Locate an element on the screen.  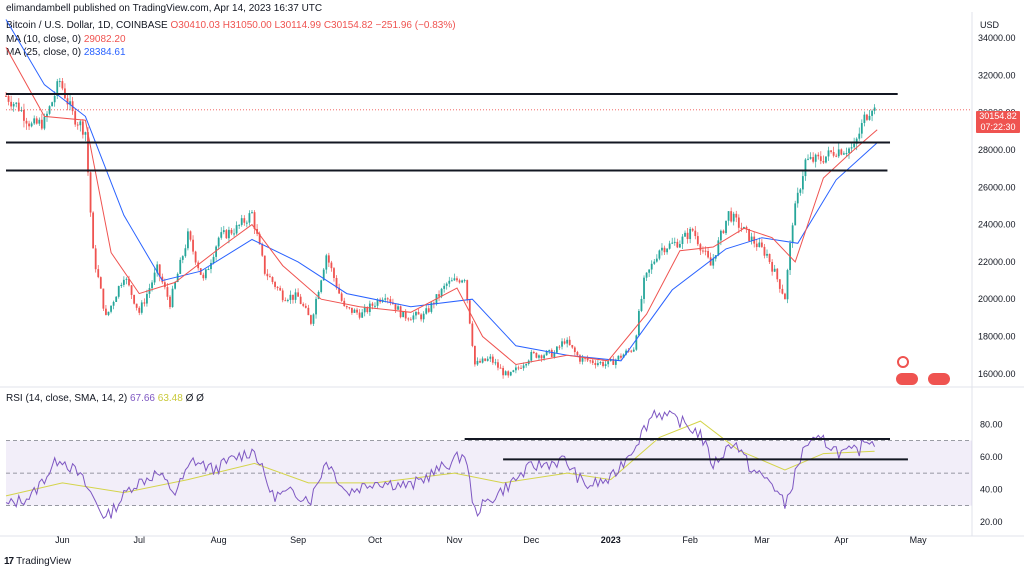
rsi-sma-line is located at coordinates (440, 458).